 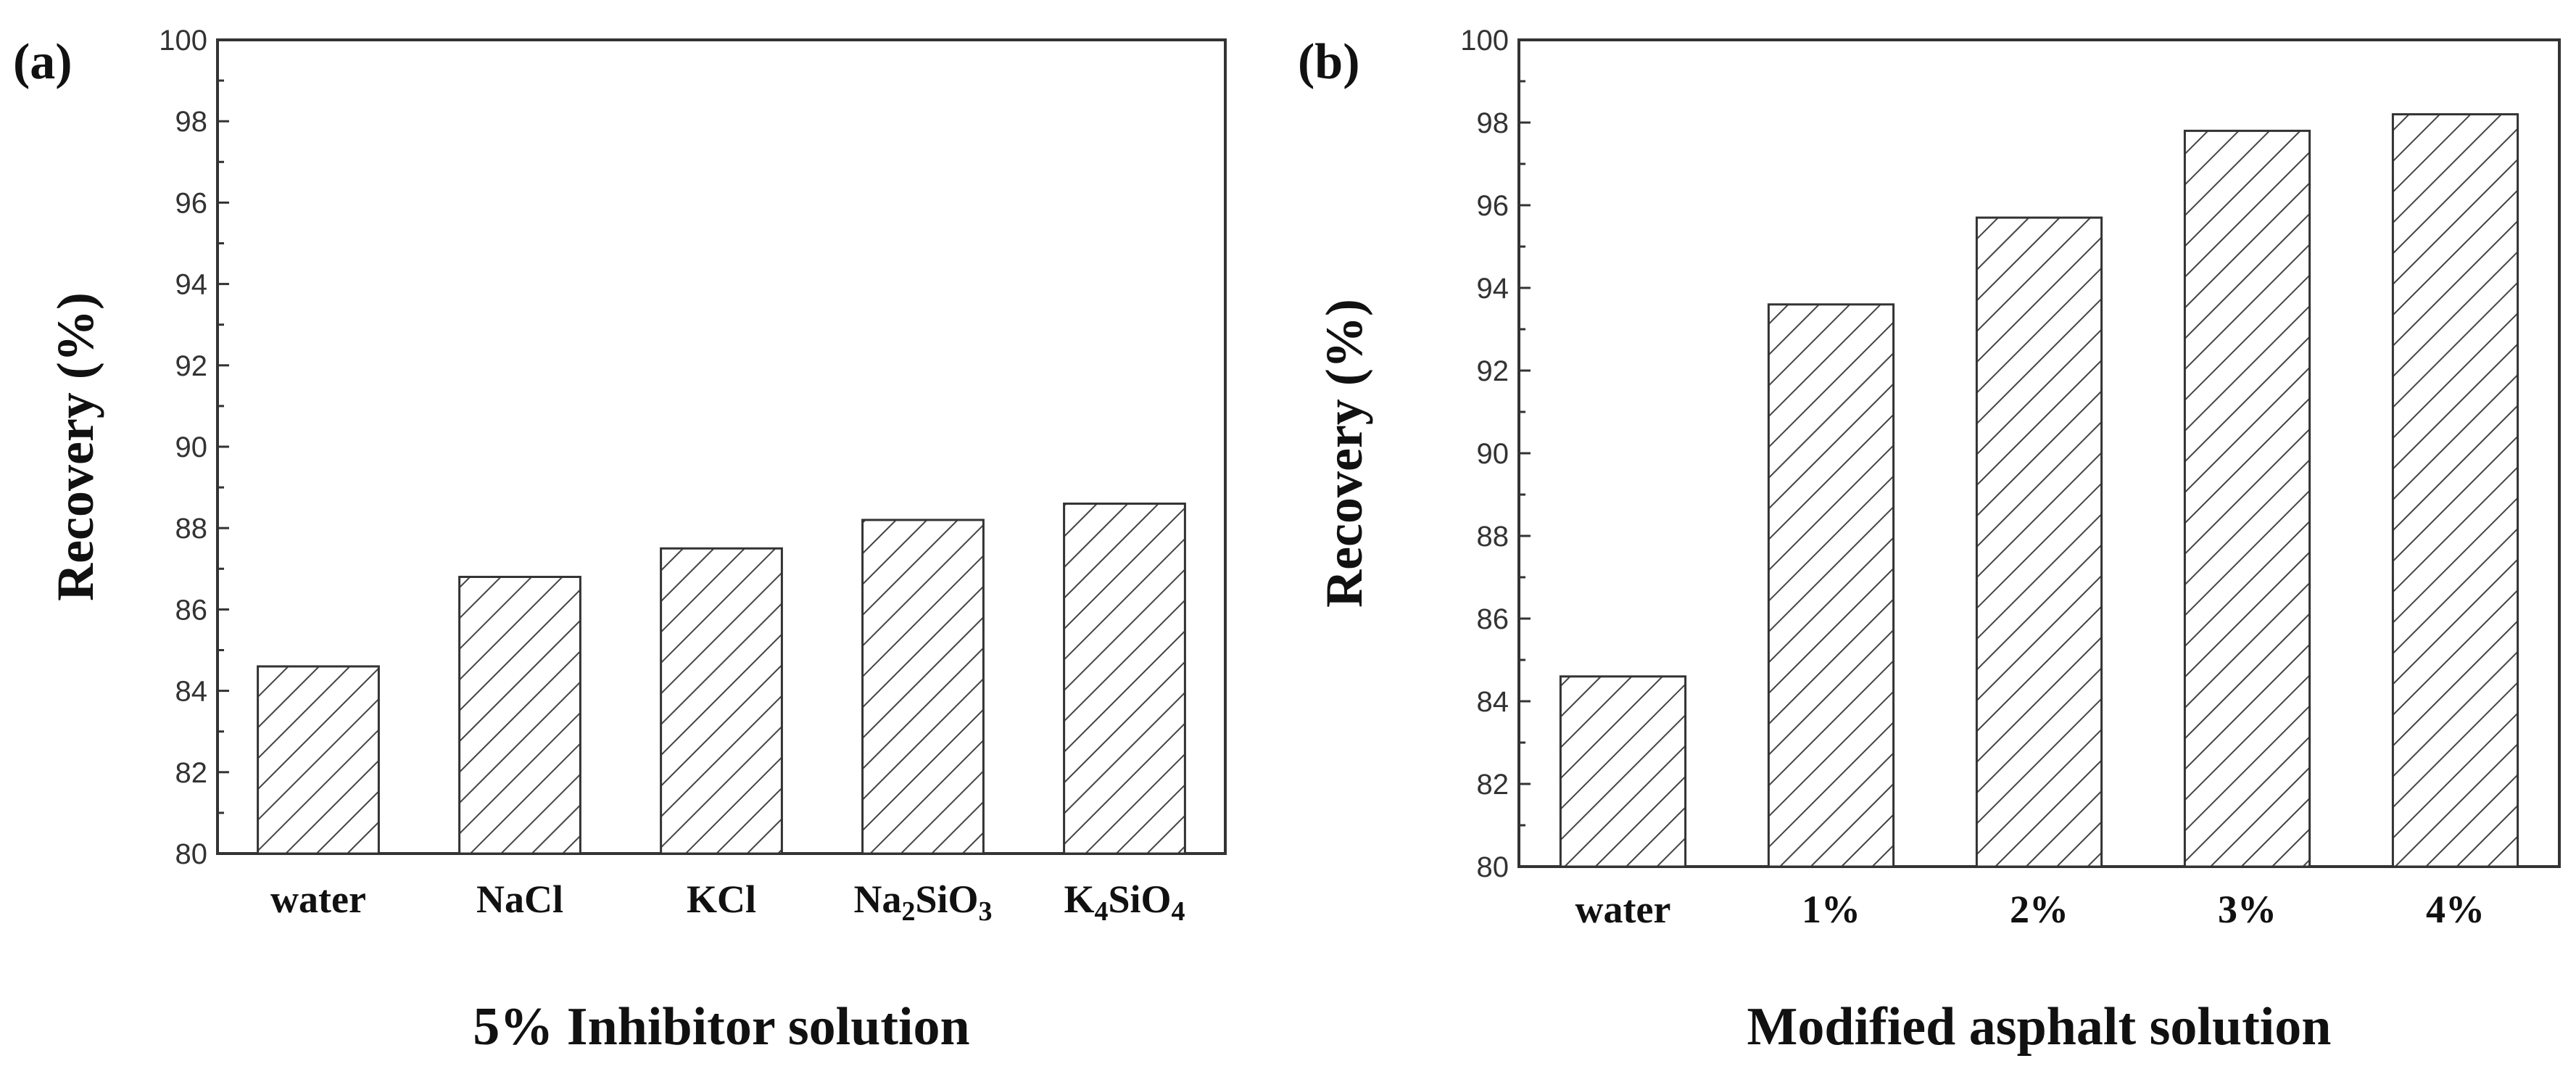 What do you see at coordinates (721, 899) in the screenshot?
I see `x-category-label: KCl` at bounding box center [721, 899].